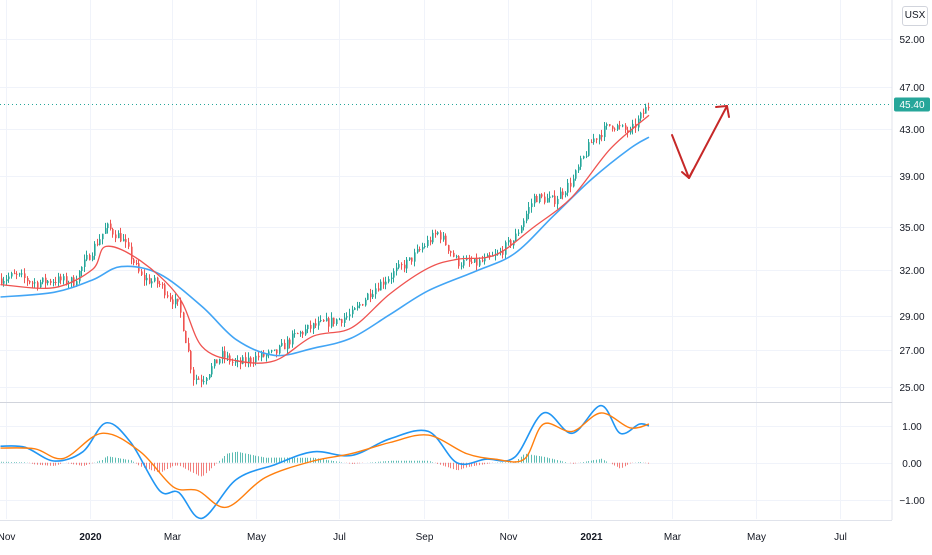  Describe the element at coordinates (912, 427) in the screenshot. I see `macd-tick-label: 1.00` at that location.